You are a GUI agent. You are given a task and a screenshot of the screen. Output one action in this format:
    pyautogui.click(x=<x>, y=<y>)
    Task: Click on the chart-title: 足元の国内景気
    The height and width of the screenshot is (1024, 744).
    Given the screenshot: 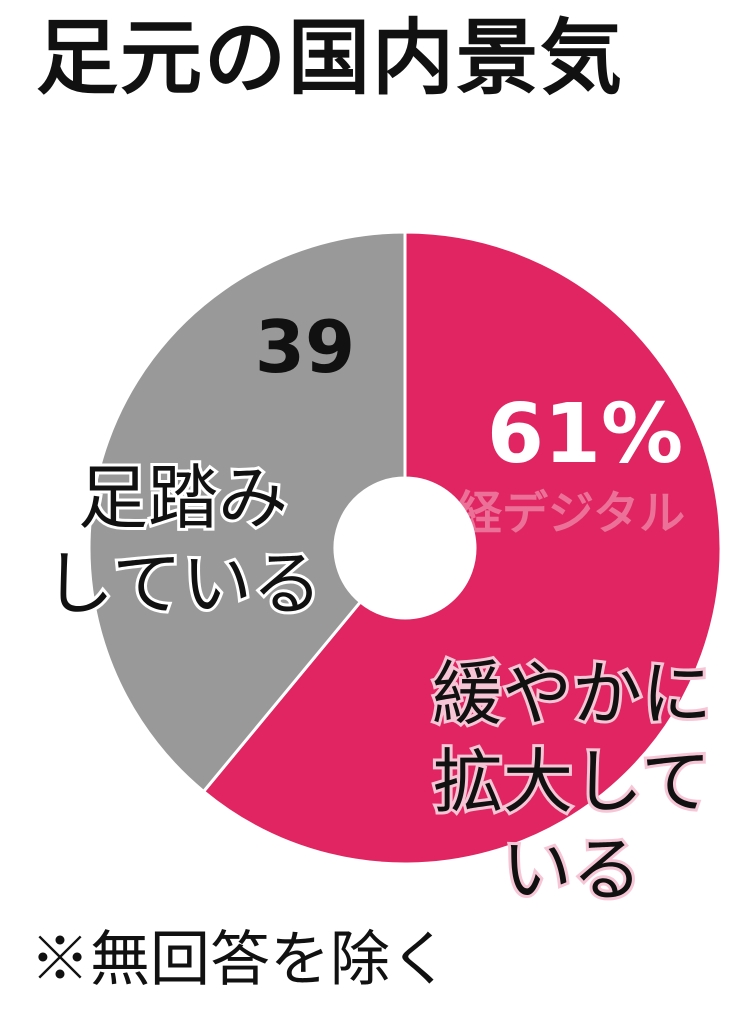 What is the action you would take?
    pyautogui.click(x=330, y=58)
    